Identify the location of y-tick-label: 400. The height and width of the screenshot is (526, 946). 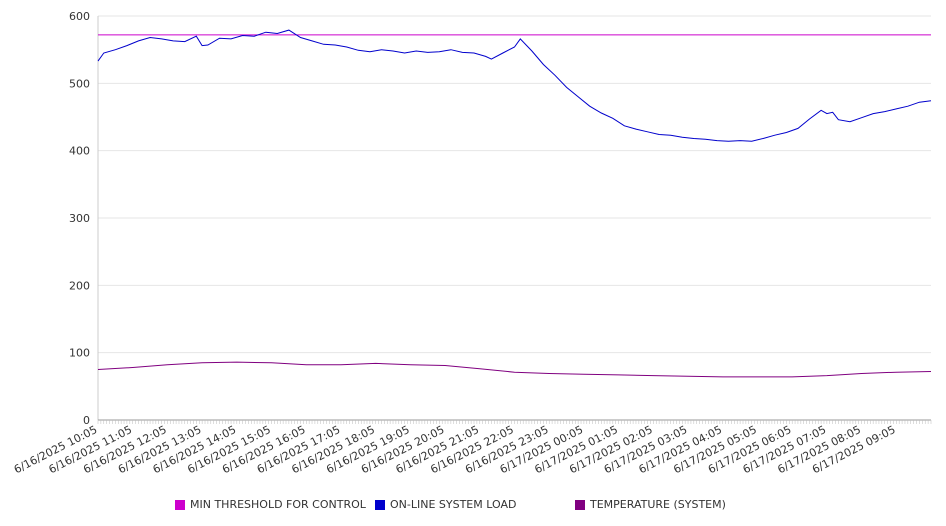
(79, 151).